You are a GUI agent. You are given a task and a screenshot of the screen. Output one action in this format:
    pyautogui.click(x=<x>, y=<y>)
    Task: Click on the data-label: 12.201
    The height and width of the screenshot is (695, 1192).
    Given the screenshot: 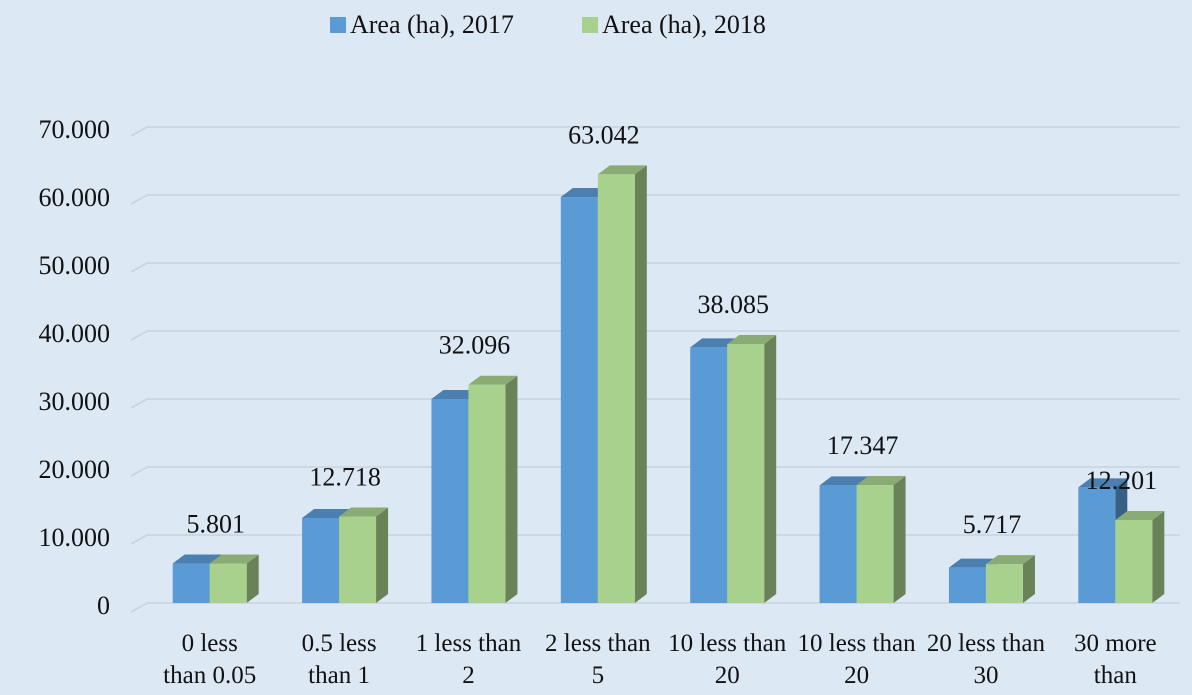 What is the action you would take?
    pyautogui.click(x=1122, y=480)
    